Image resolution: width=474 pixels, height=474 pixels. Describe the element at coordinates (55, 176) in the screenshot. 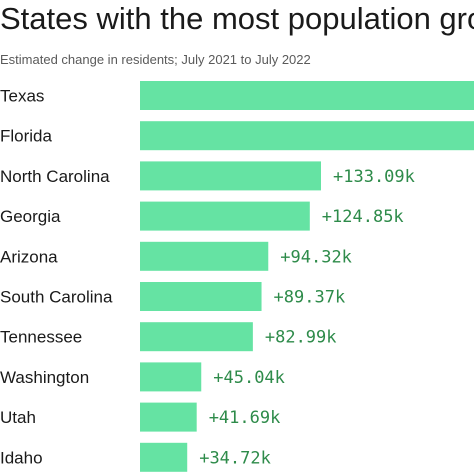

I see `category-label: North Carolina` at that location.